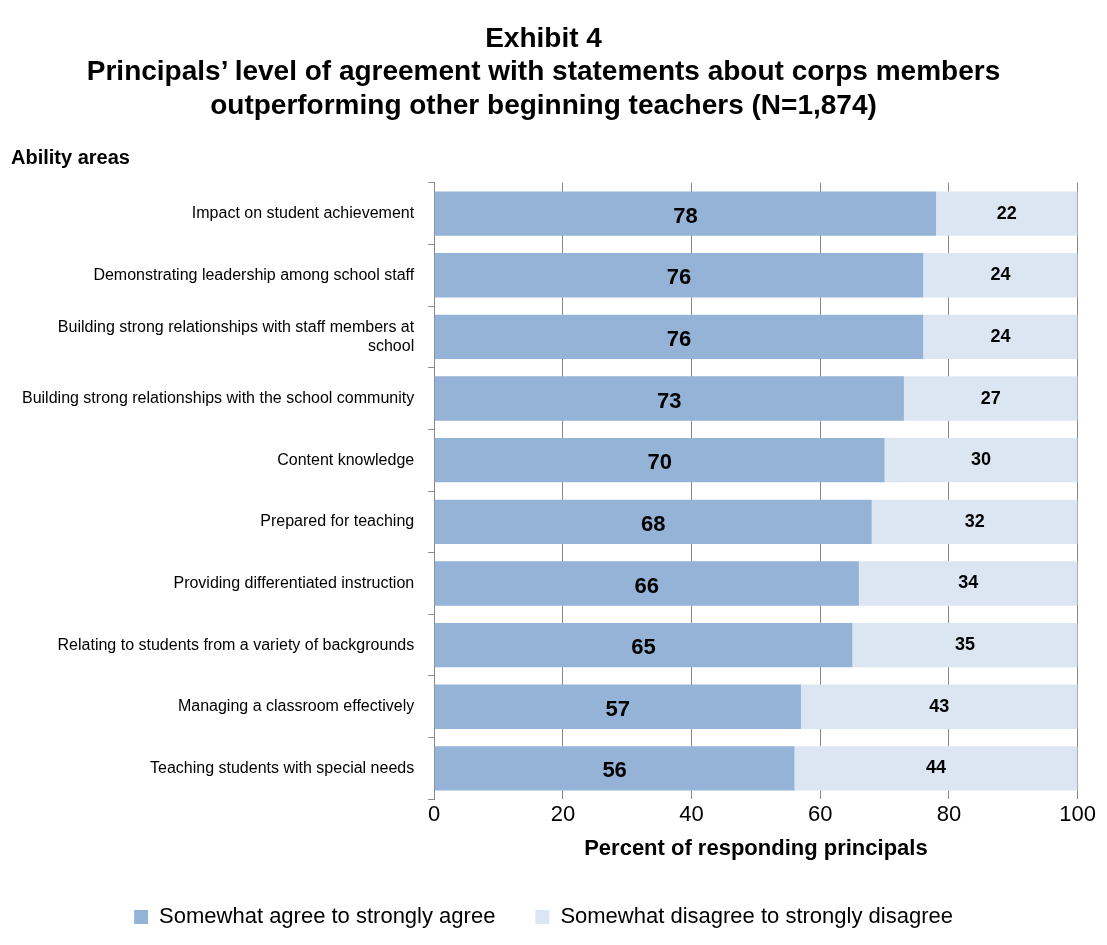 This screenshot has height=945, width=1107. I want to click on x-tick-label: 100, so click(1078, 814).